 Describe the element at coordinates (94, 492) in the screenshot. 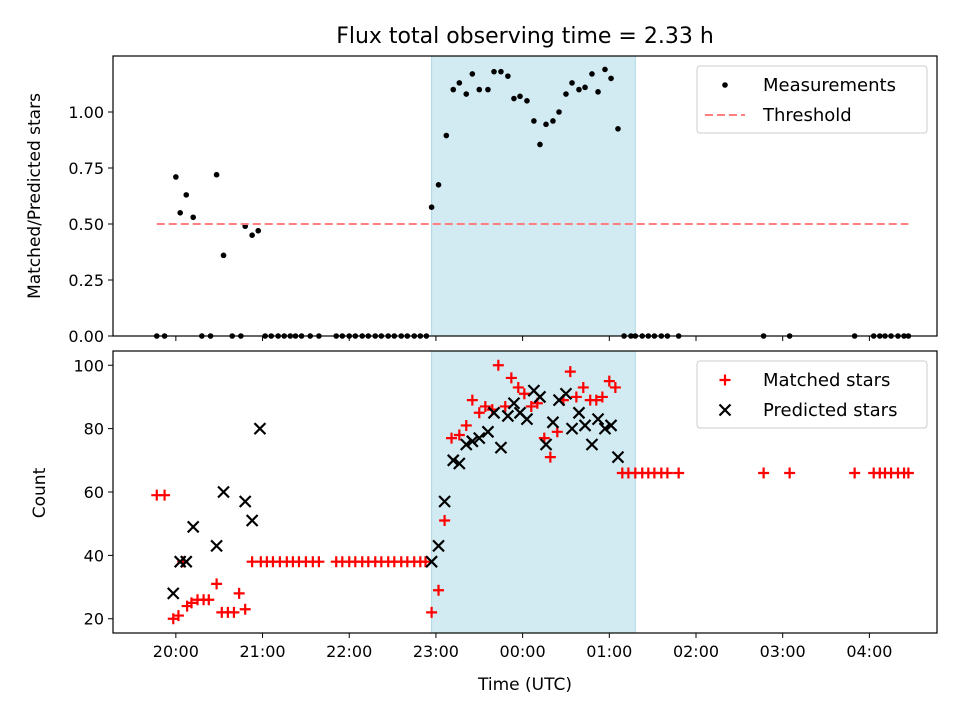

I see `y-tick-label: 60` at that location.